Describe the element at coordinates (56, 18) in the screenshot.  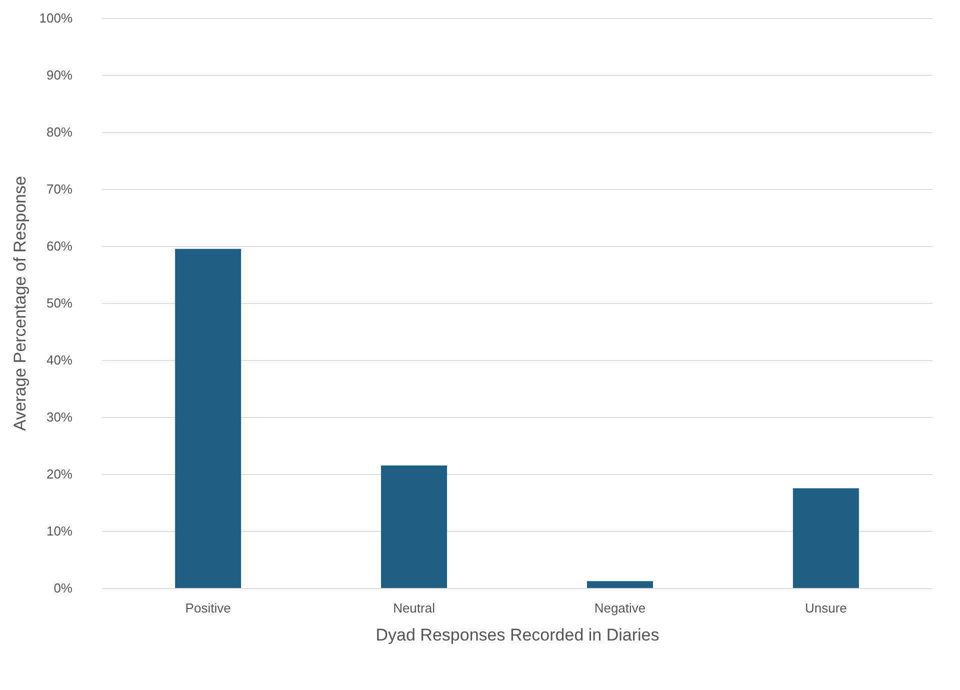
I see `y-tick-label: 100%` at that location.